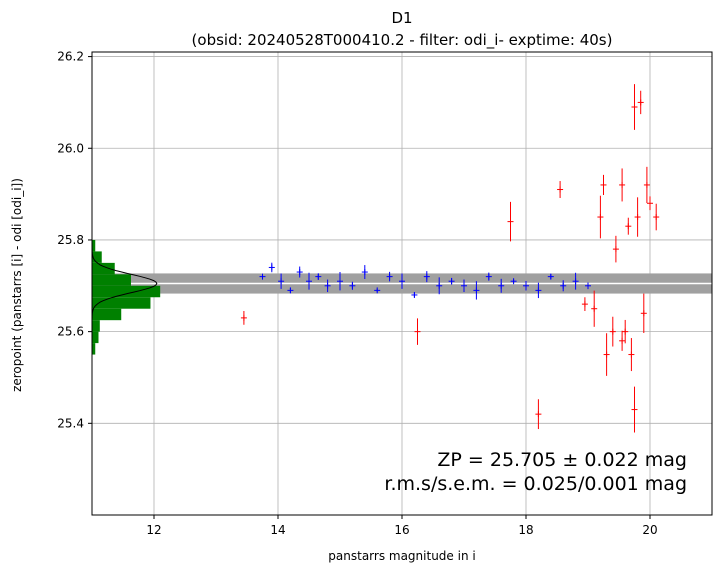 This screenshot has height=572, width=722. What do you see at coordinates (70, 423) in the screenshot?
I see `y-tick-label: 25.4` at bounding box center [70, 423].